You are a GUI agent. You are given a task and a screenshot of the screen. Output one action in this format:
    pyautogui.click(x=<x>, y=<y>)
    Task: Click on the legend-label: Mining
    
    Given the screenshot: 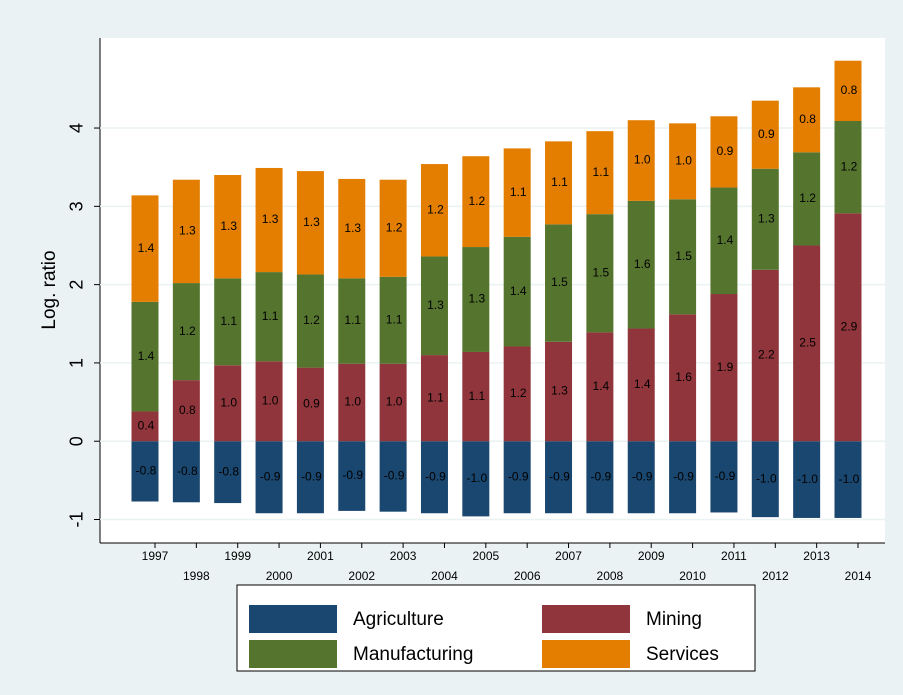 What is the action you would take?
    pyautogui.click(x=674, y=619)
    